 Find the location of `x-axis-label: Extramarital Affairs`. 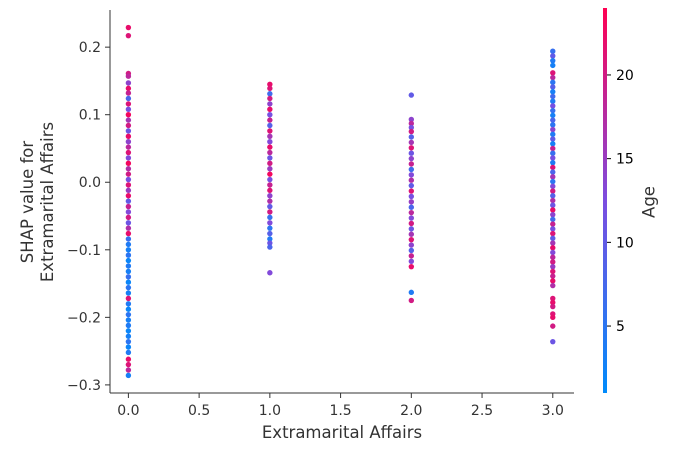

x-axis-label: Extramarital Affairs is located at coordinates (342, 432).